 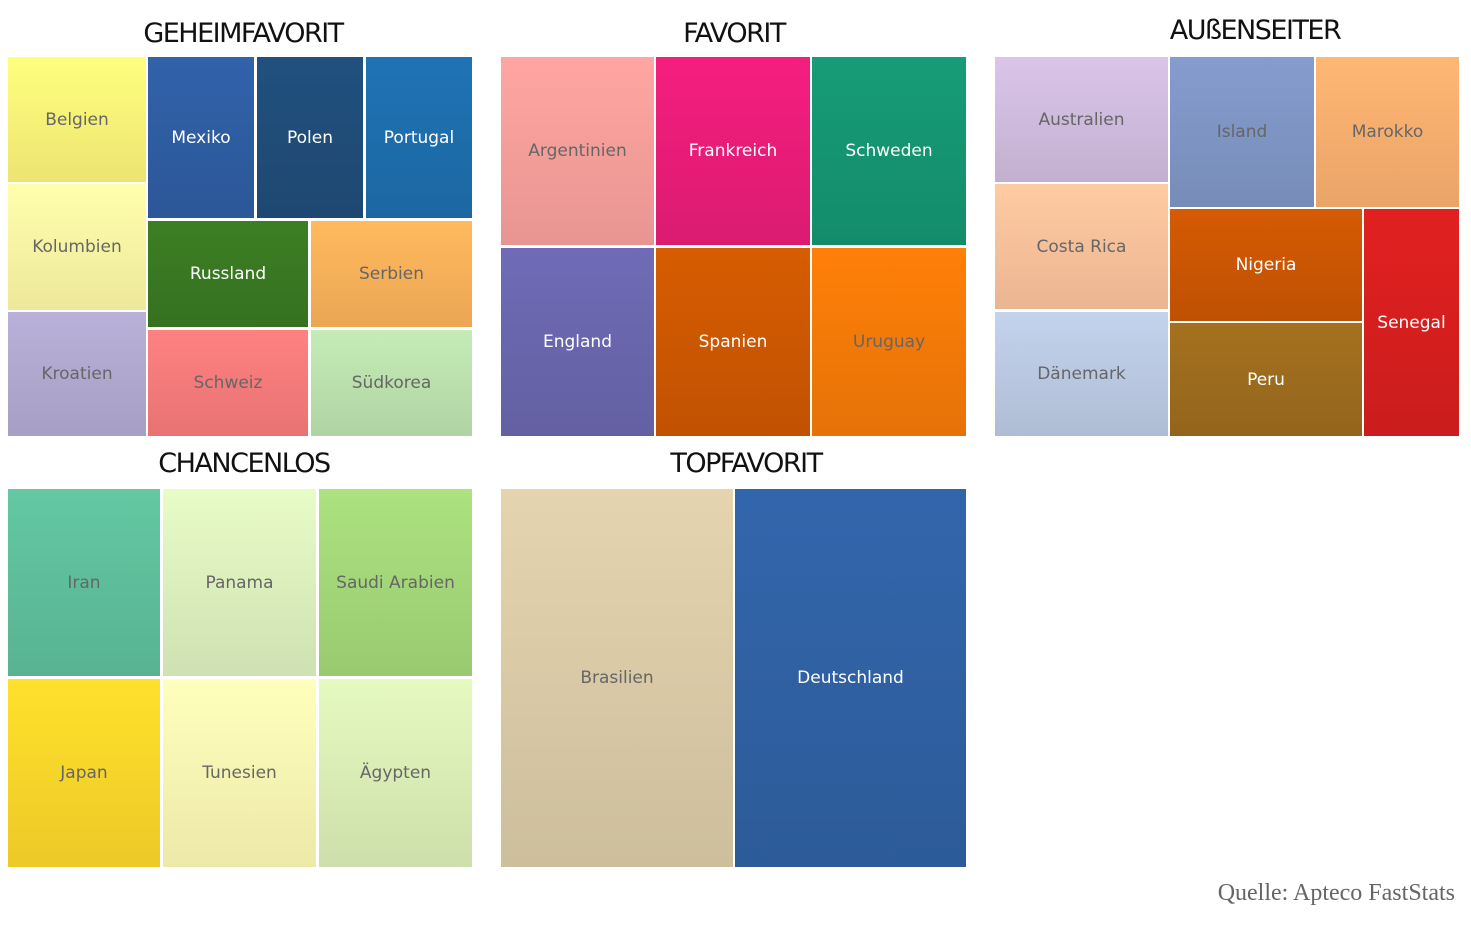 I want to click on tile-label: Polen, so click(x=309, y=137).